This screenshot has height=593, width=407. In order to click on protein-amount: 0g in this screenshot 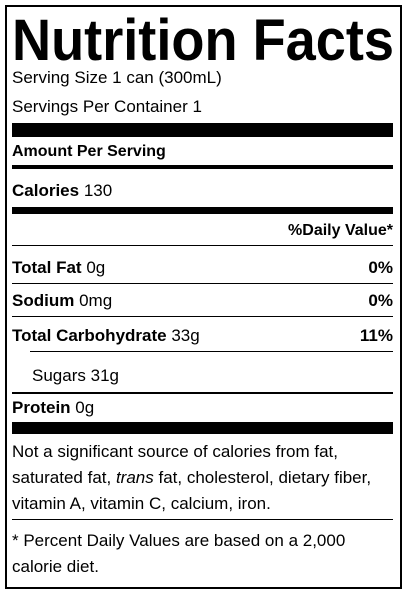, I will do `click(85, 407)`.